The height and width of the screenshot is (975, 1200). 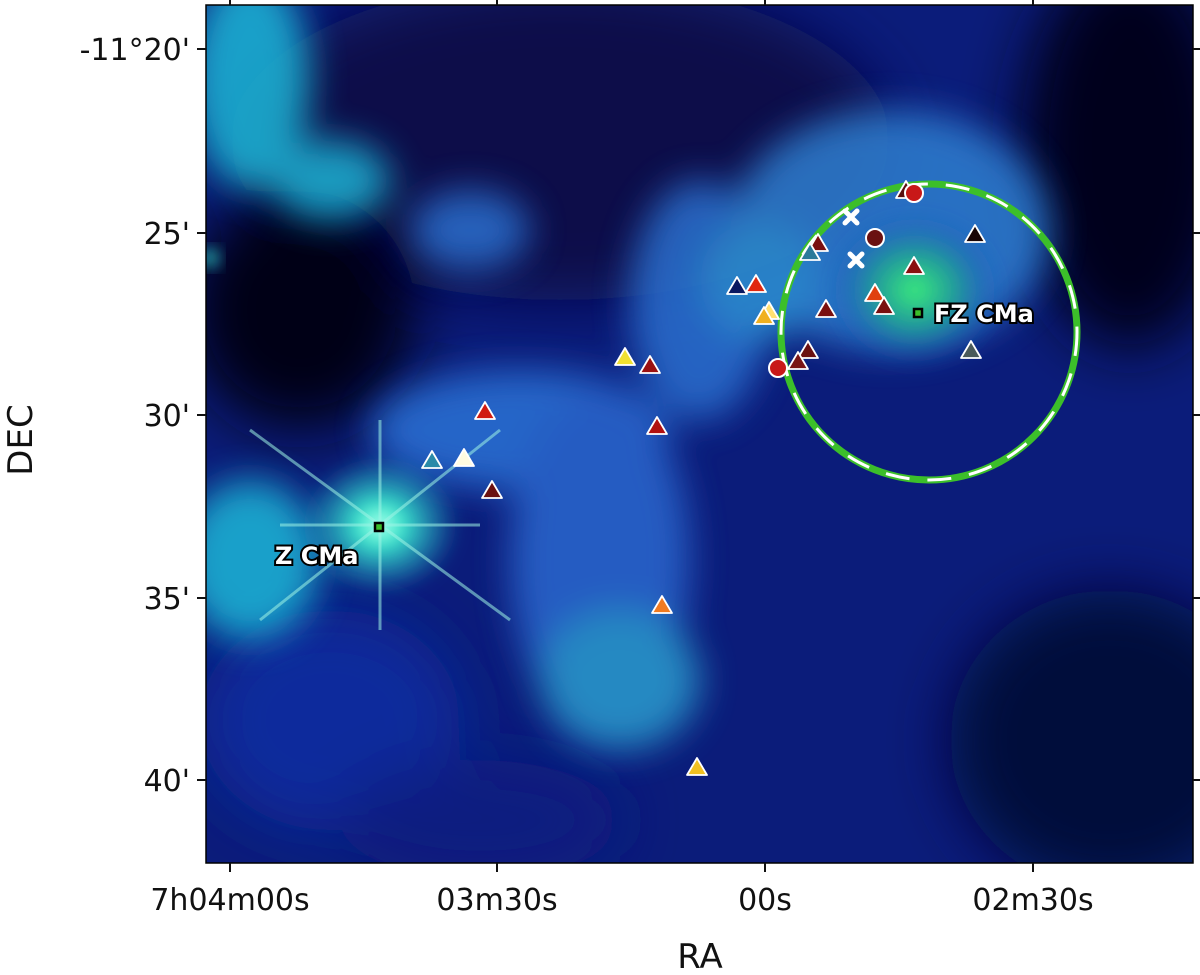 What do you see at coordinates (135, 50) in the screenshot?
I see `y-tick-label: -11°20'` at bounding box center [135, 50].